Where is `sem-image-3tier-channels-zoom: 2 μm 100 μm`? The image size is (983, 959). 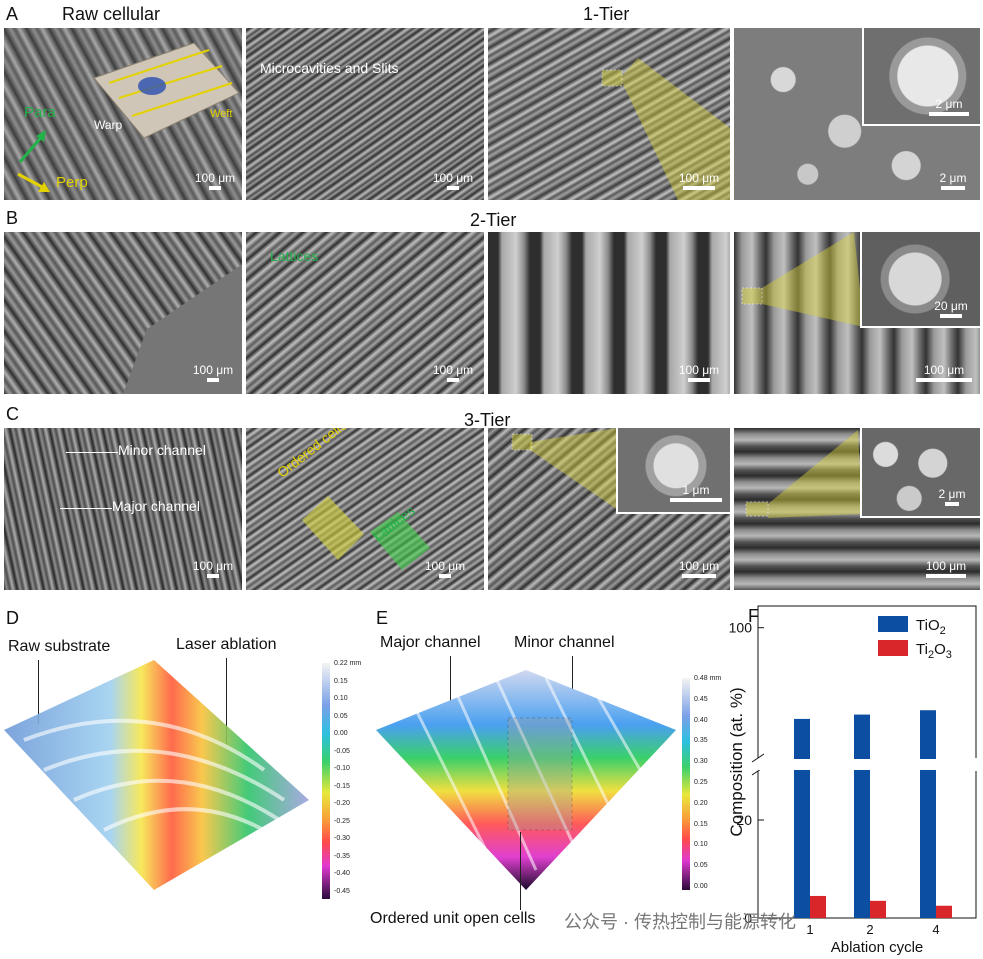
sem-image-3tier-channels-zoom: 2 μm 100 μm is located at coordinates (857, 509).